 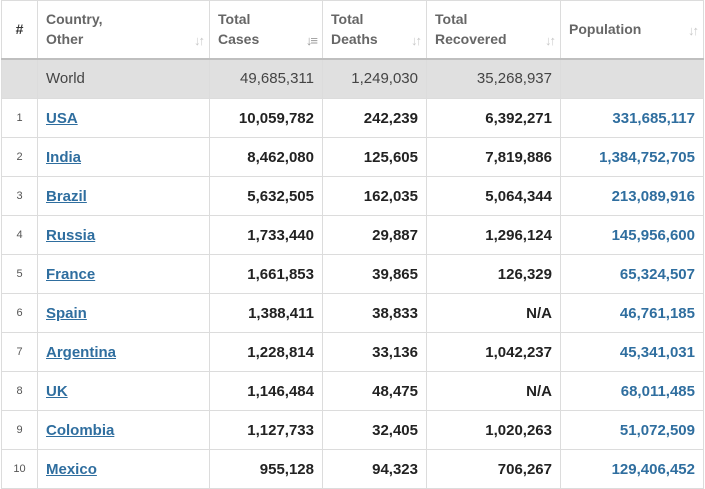 I want to click on header-total-deaths: Total Deaths ↓↑, so click(x=374, y=30).